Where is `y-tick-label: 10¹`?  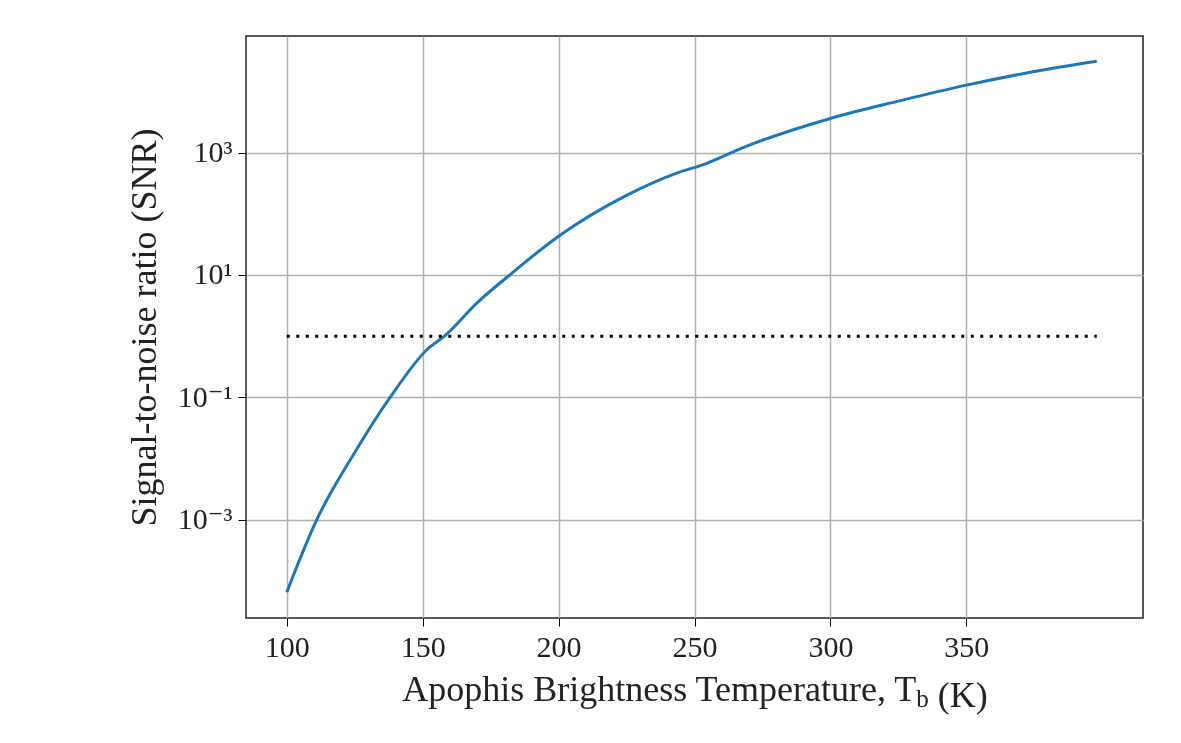 y-tick-label: 10¹ is located at coordinates (213, 274).